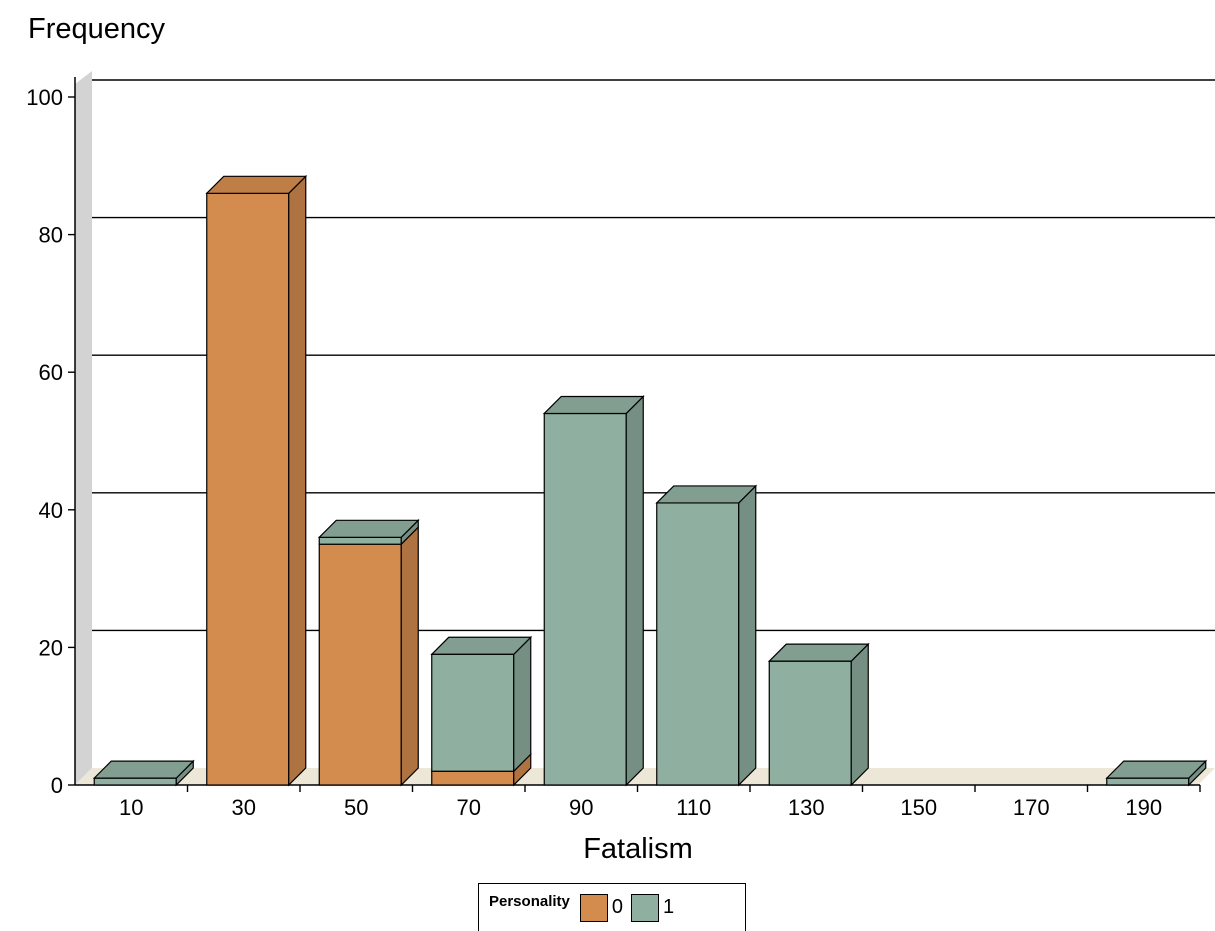 This screenshot has width=1215, height=931. Describe the element at coordinates (131, 807) in the screenshot. I see `x-tick-label: 10` at that location.